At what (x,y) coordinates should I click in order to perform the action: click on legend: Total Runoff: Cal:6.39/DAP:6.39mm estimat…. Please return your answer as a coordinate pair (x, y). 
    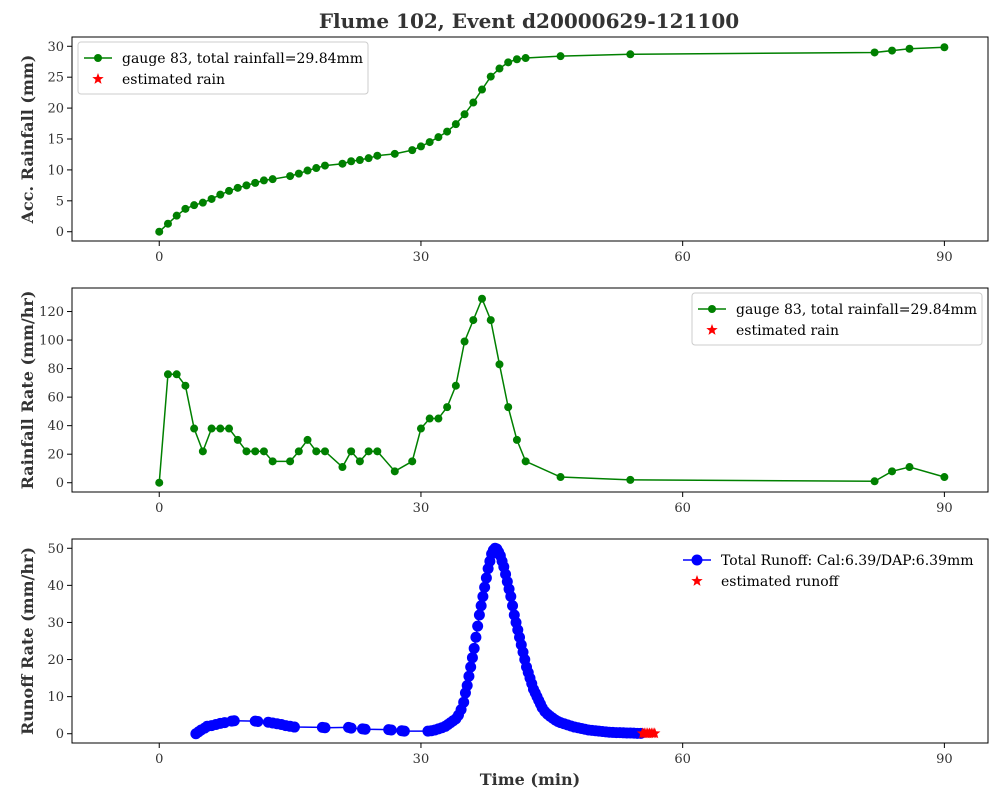
    Looking at the image, I should click on (828, 571).